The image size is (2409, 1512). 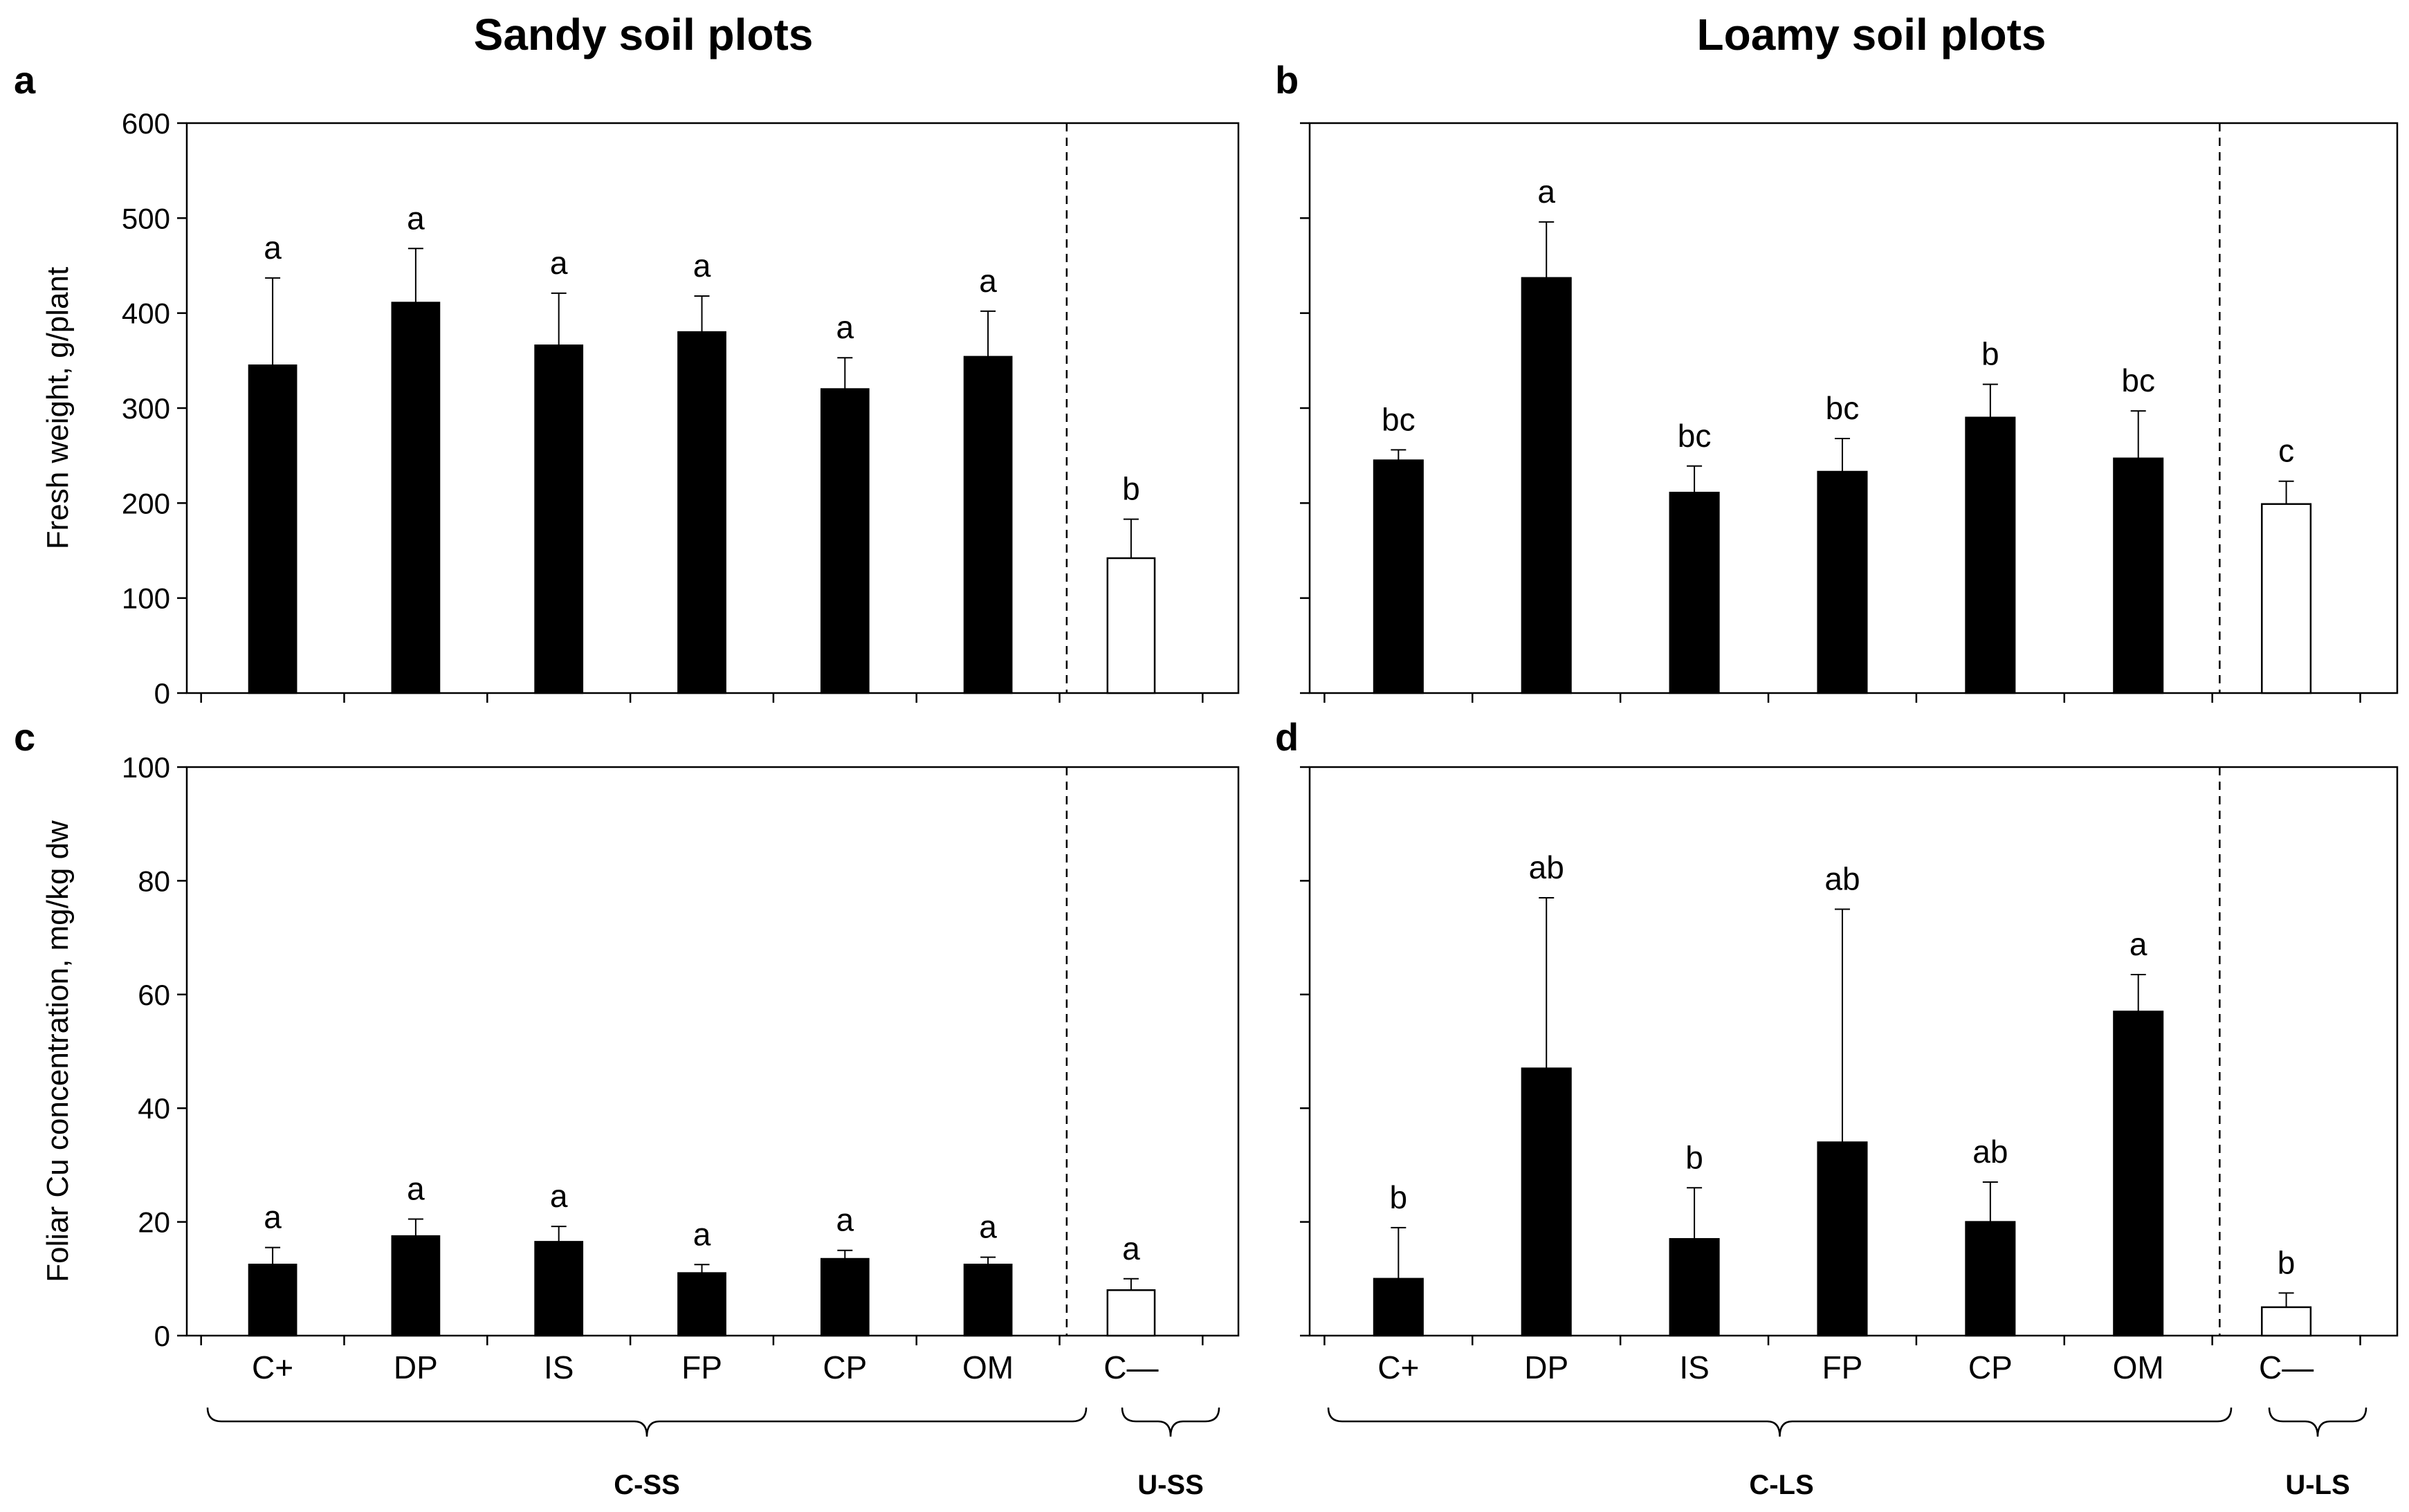 What do you see at coordinates (1781, 1485) in the screenshot?
I see `group-label-c-ls: C-LS` at bounding box center [1781, 1485].